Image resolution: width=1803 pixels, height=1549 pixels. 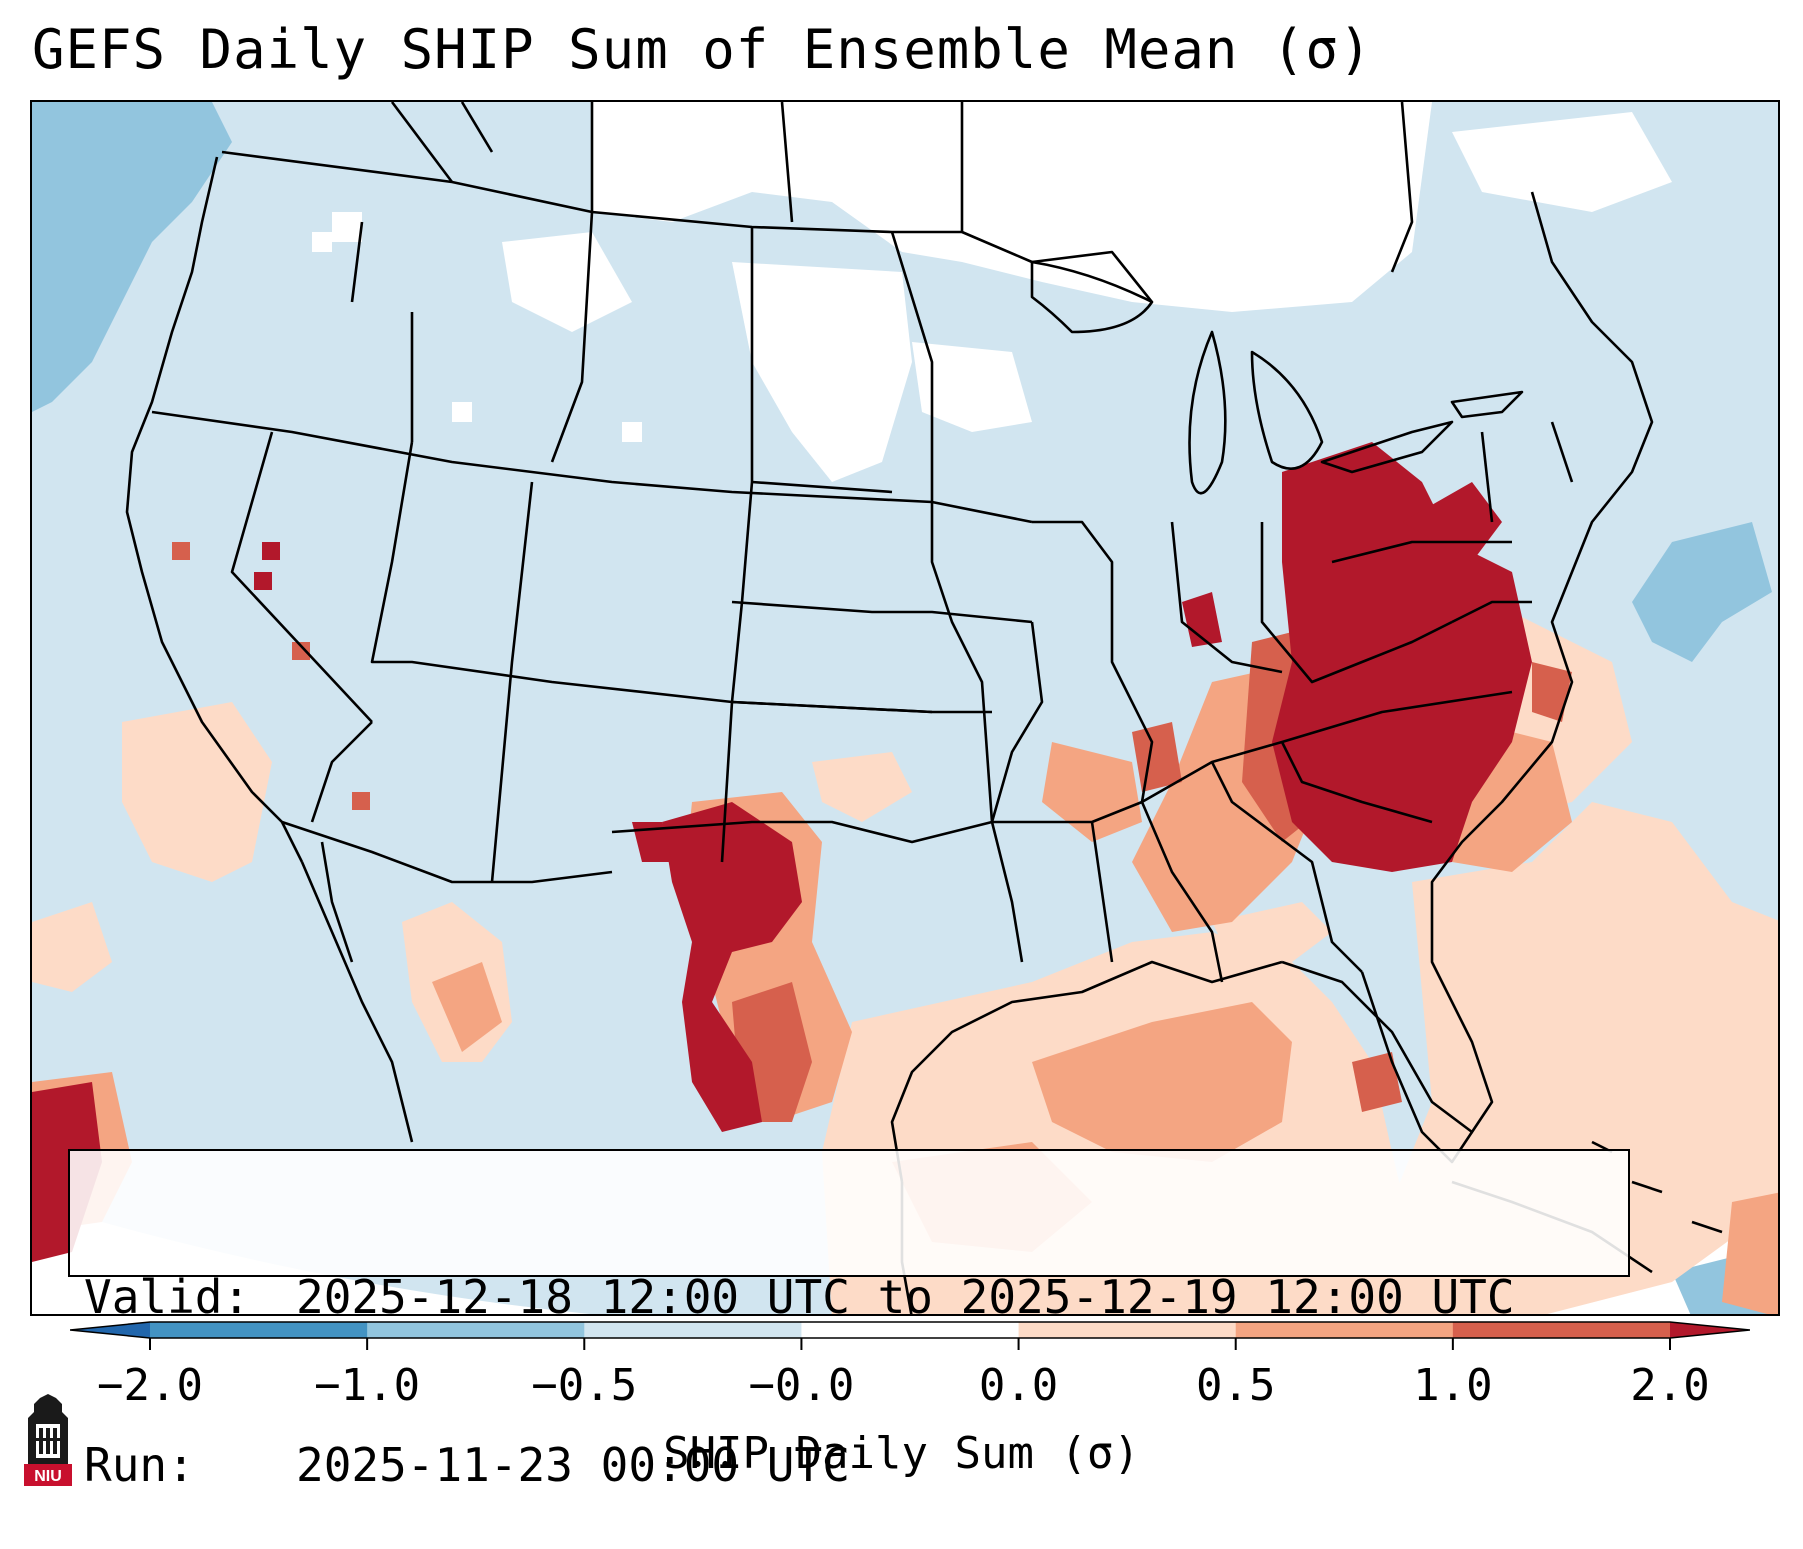 I want to click on colorbar-ticks, so click(x=910, y=1344).